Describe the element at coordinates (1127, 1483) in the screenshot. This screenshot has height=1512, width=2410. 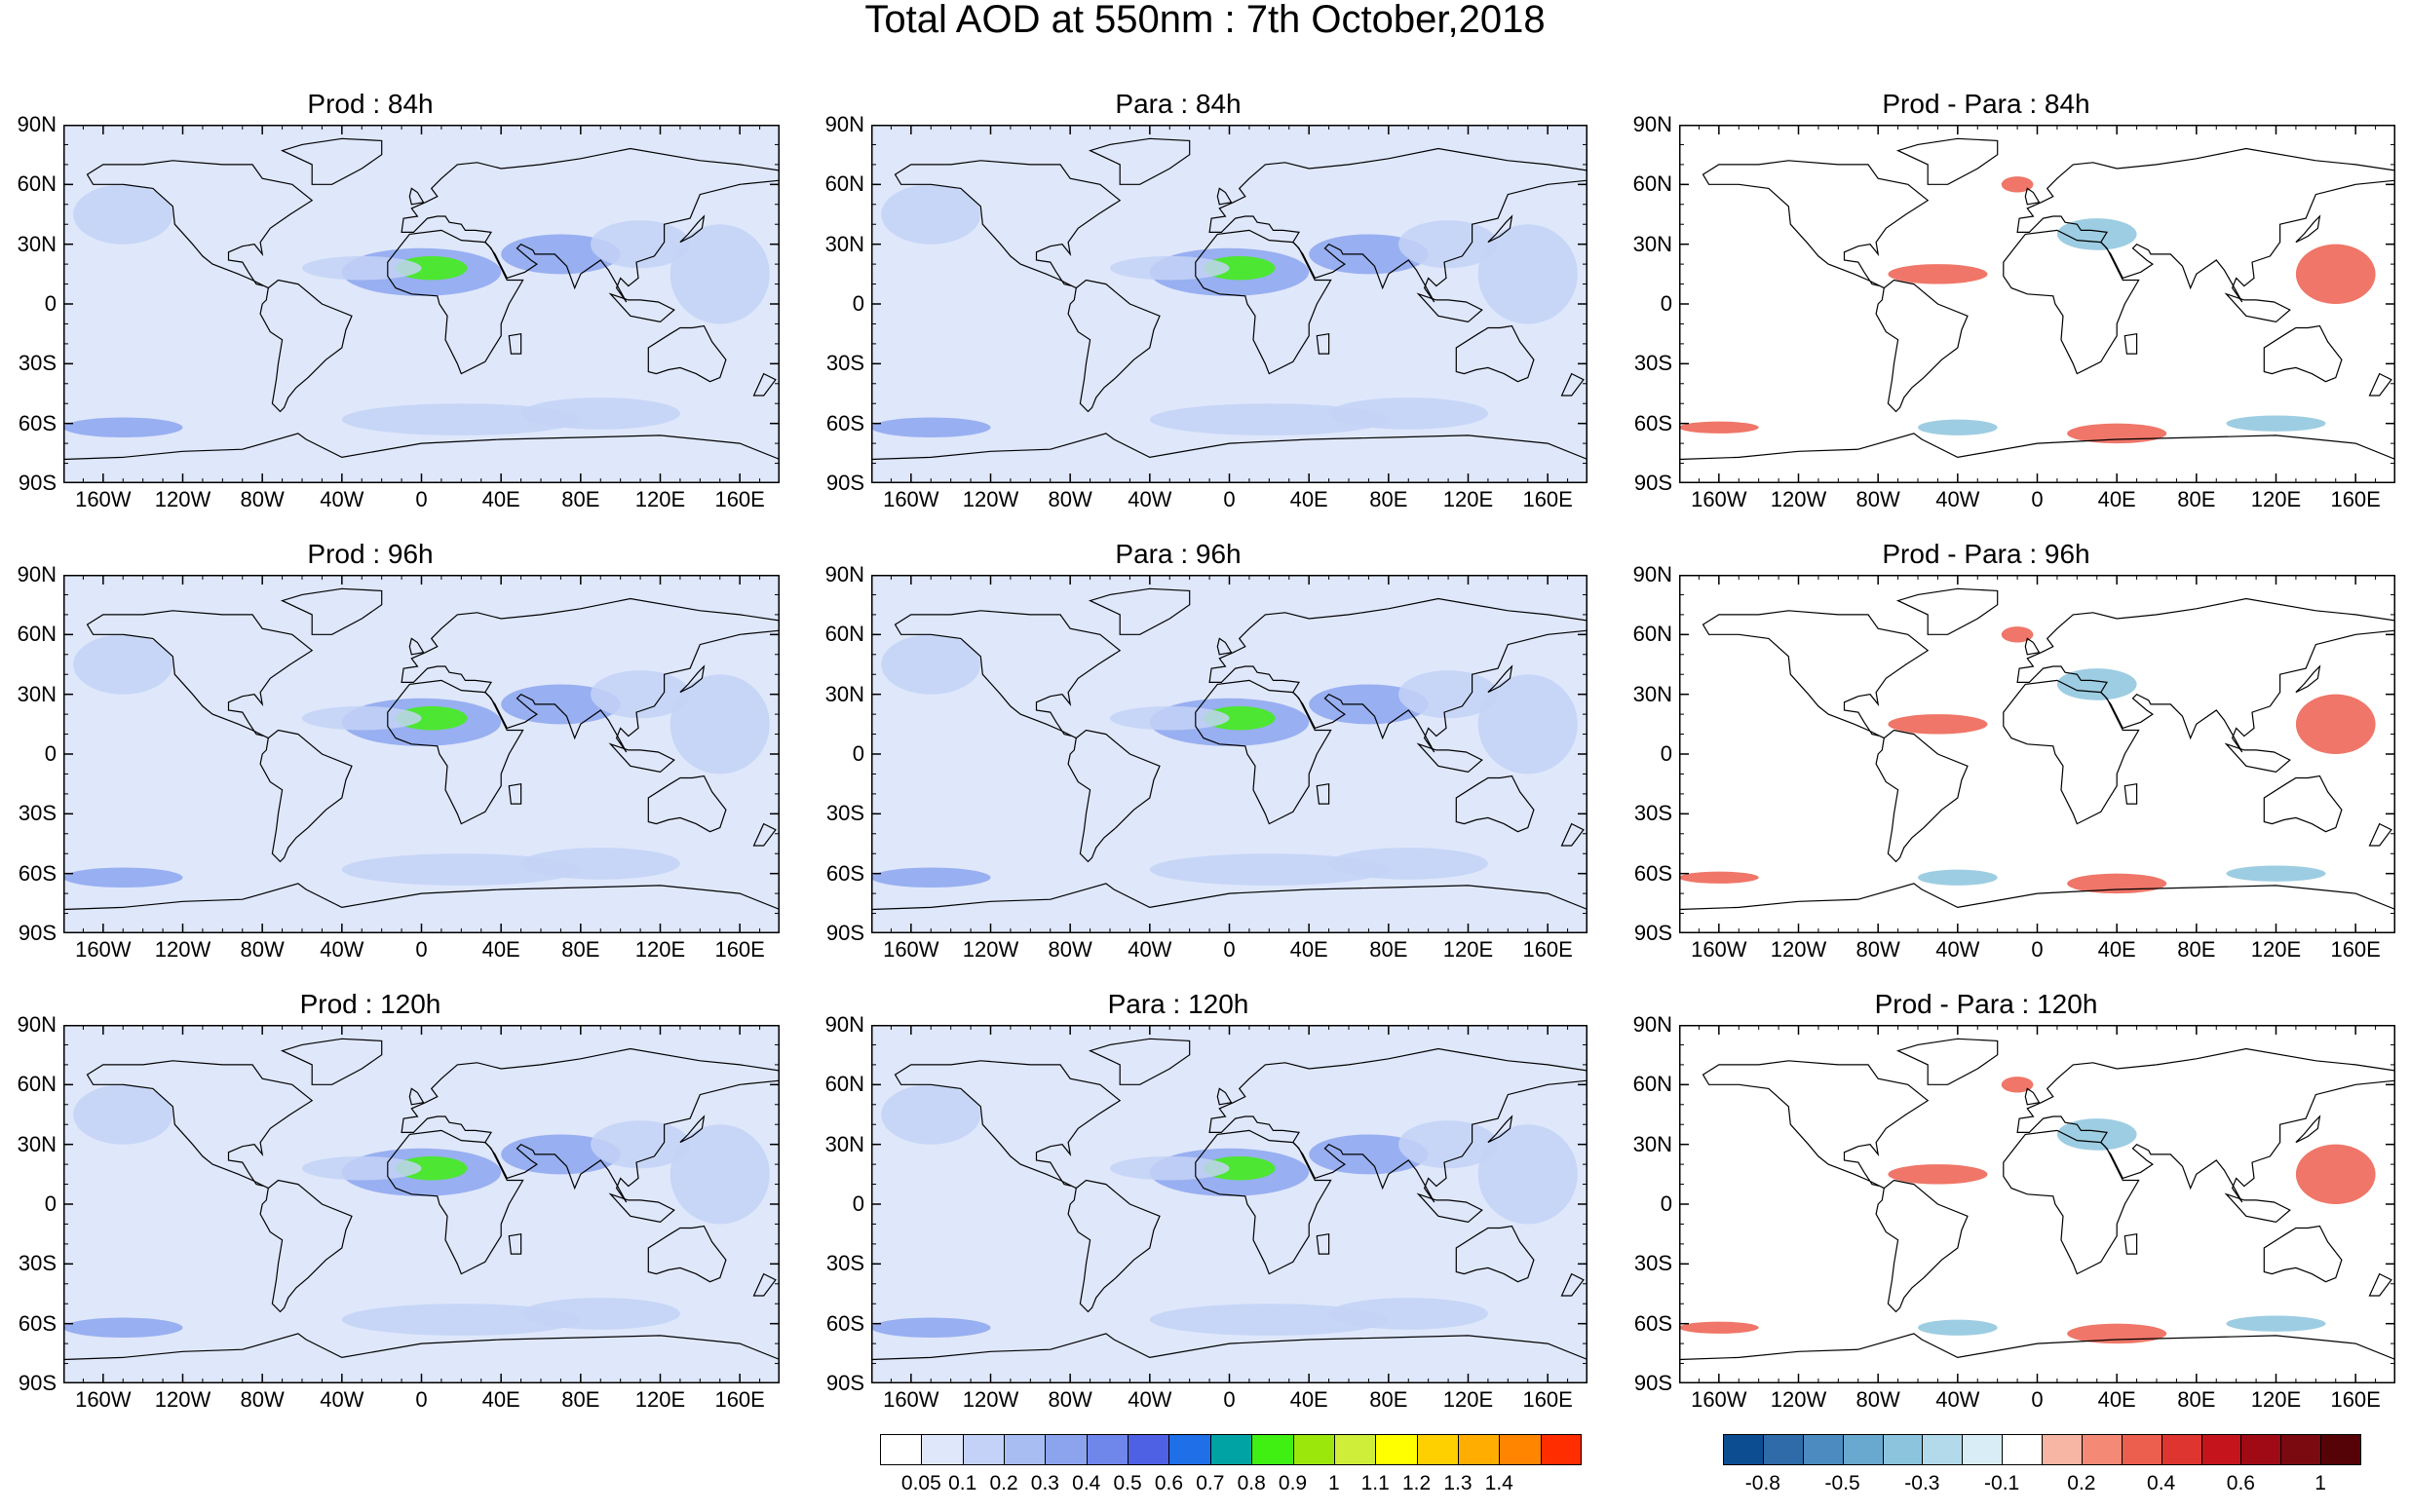
I see `colorbar-label: 0.5` at that location.